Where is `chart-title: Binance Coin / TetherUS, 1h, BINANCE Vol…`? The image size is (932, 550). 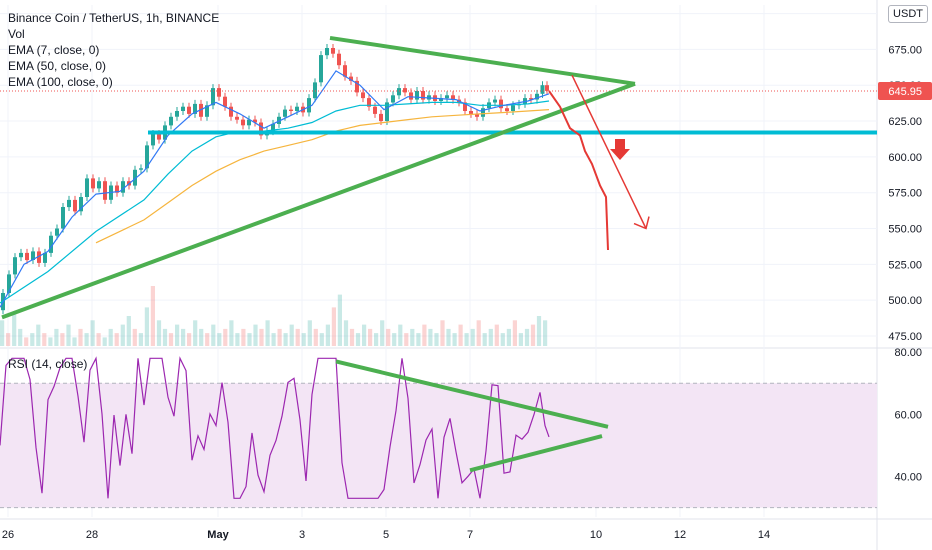 chart-title: Binance Coin / TetherUS, 1h, BINANCE Vol… is located at coordinates (113, 50).